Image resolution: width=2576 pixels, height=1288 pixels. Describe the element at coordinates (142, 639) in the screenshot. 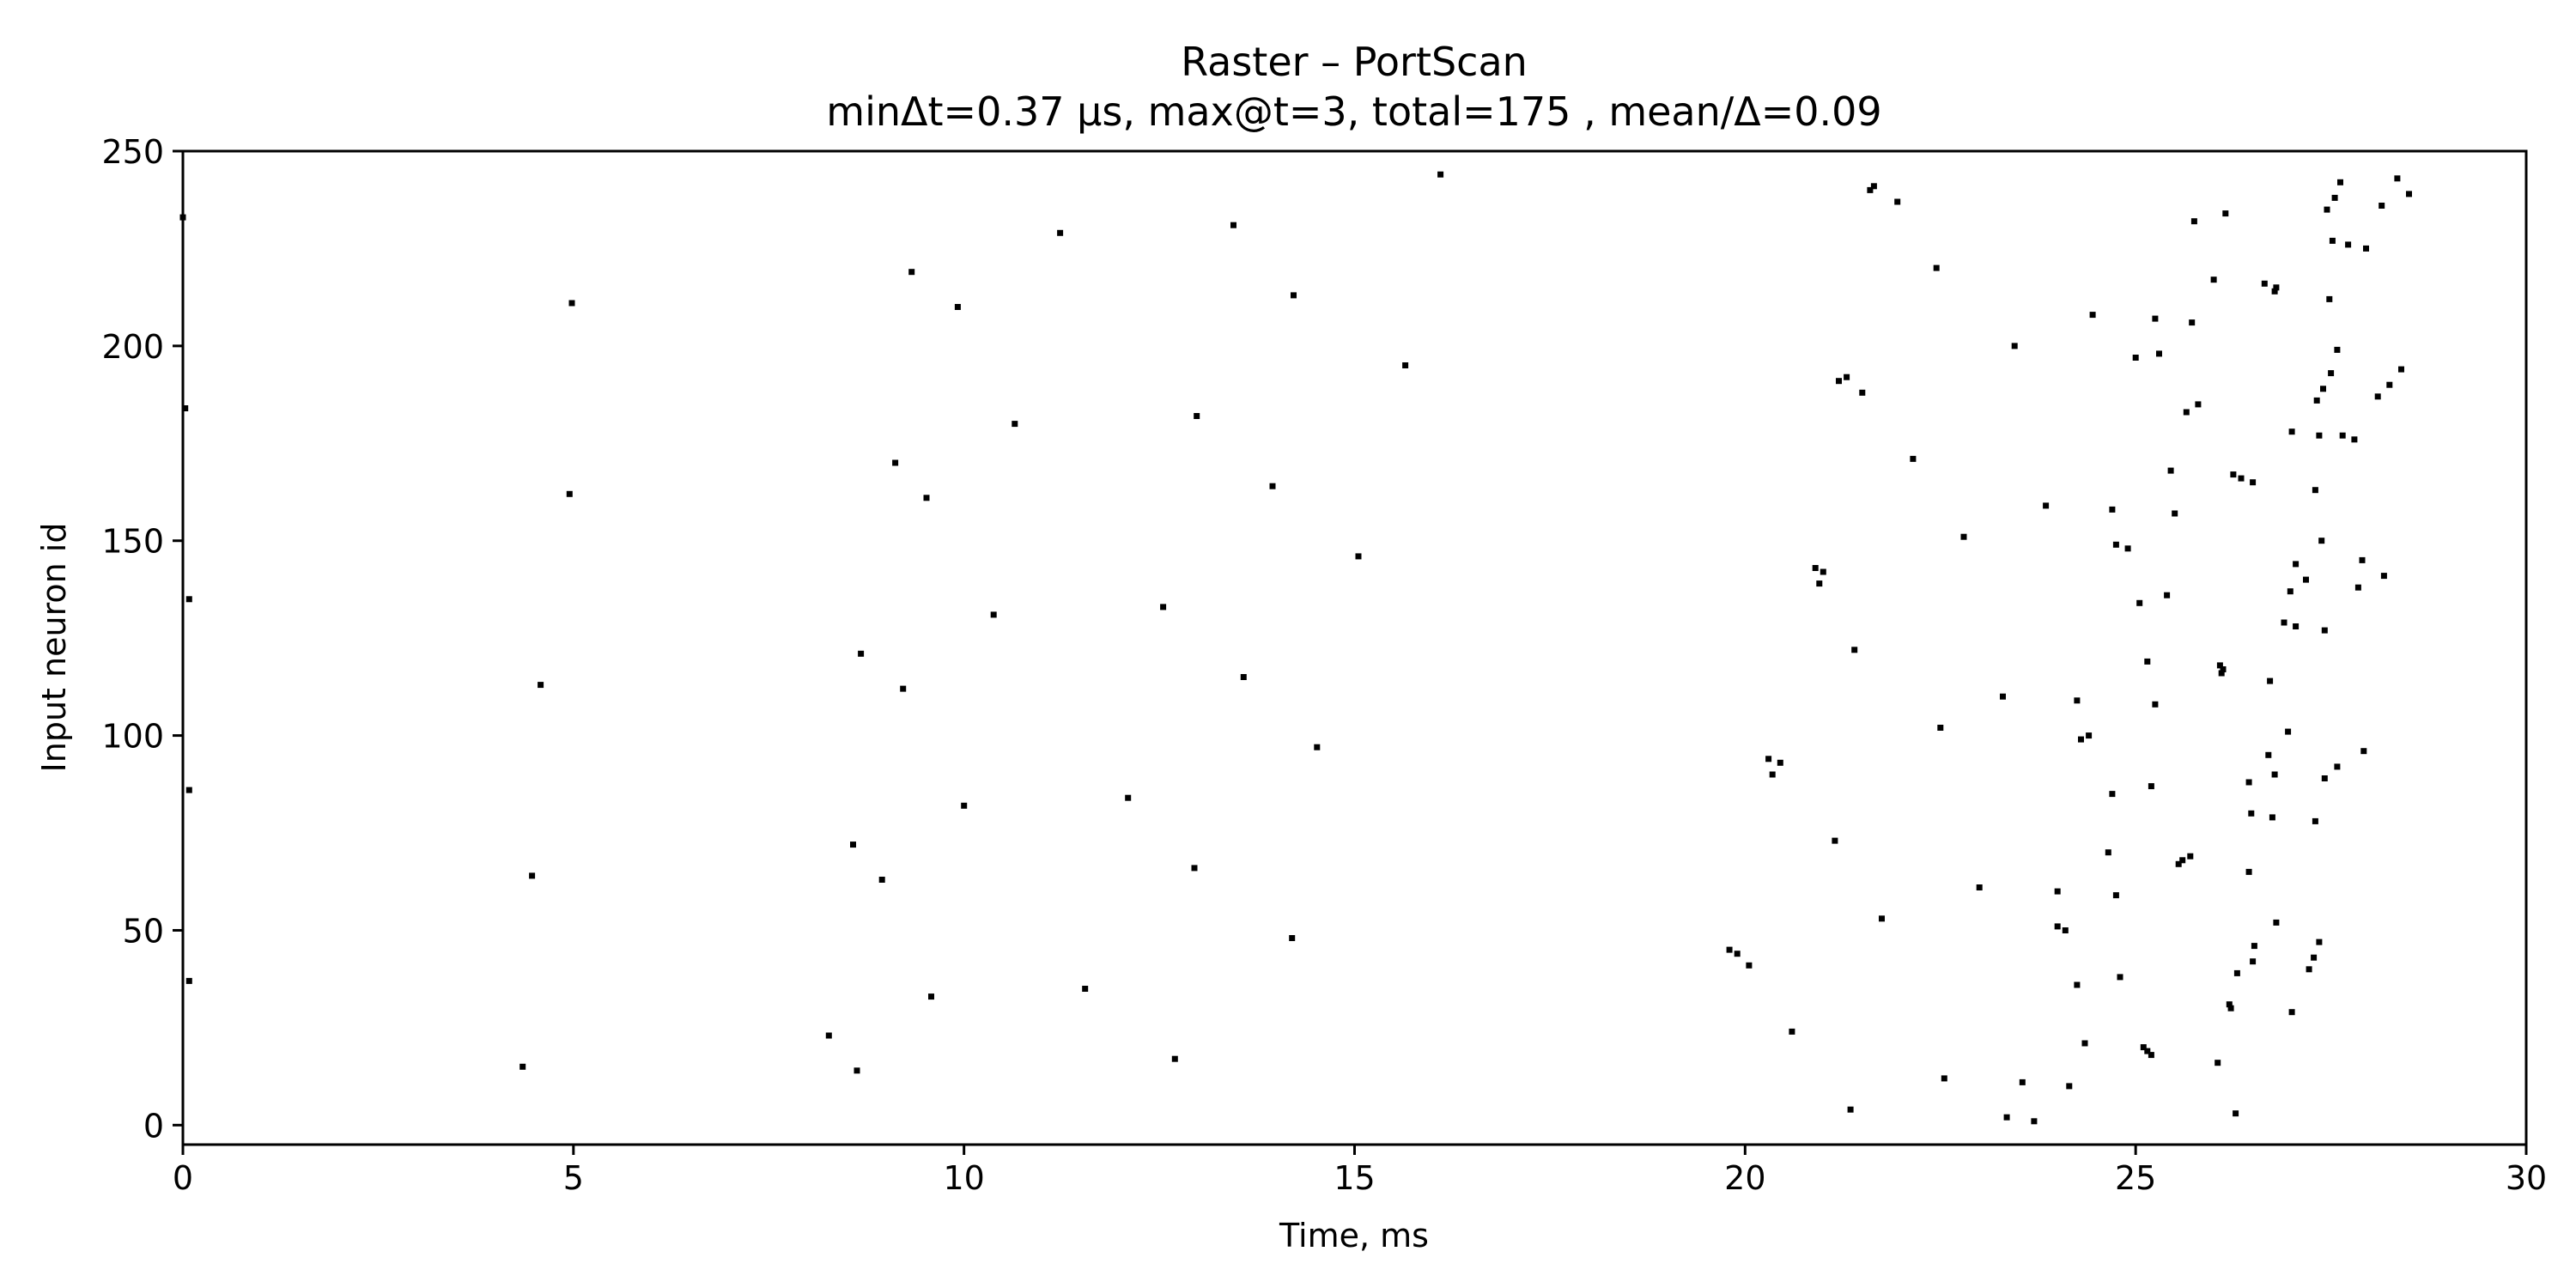

I see `y-axis: 0 50 100 150 200 250` at that location.